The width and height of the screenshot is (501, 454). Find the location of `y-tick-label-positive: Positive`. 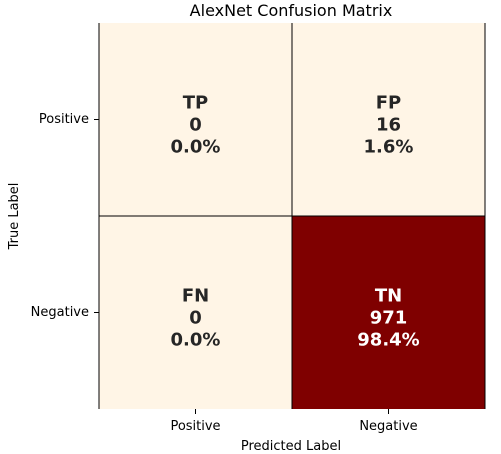

y-tick-label-positive: Positive is located at coordinates (64, 119).